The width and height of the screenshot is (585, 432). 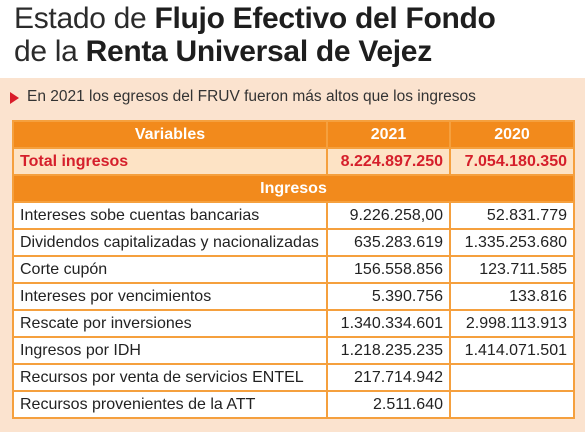 What do you see at coordinates (170, 134) in the screenshot?
I see `header-variables: Variables` at bounding box center [170, 134].